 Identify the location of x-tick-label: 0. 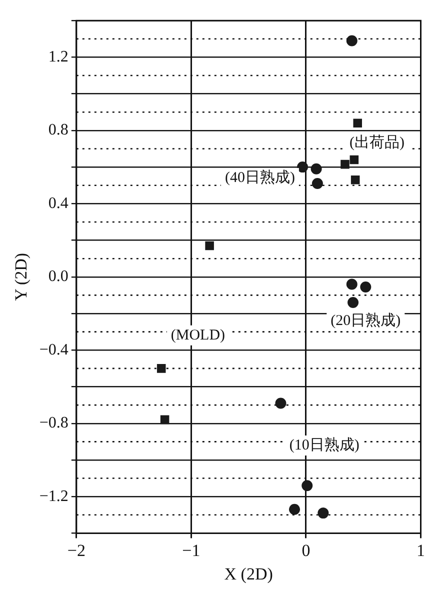
(306, 550).